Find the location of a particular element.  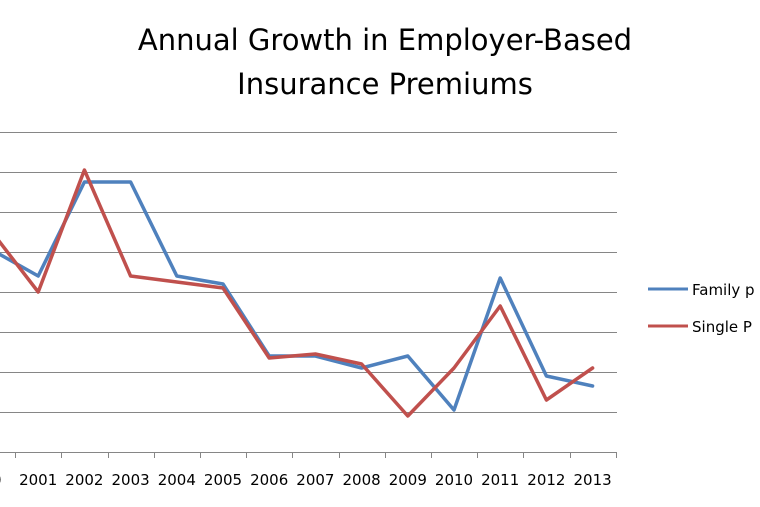

chart-title-line-2: Insurance Premiums is located at coordinates (385, 84).